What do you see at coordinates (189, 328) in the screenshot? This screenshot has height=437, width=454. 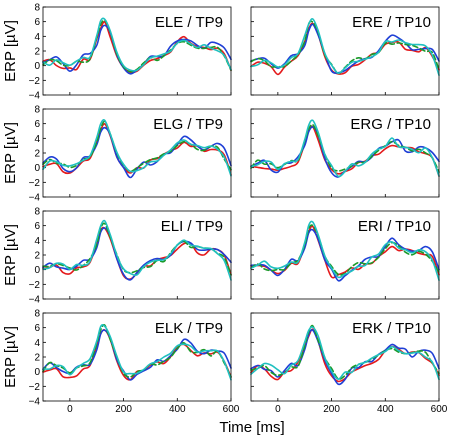 I see `panel-title: ELK / TP9` at bounding box center [189, 328].